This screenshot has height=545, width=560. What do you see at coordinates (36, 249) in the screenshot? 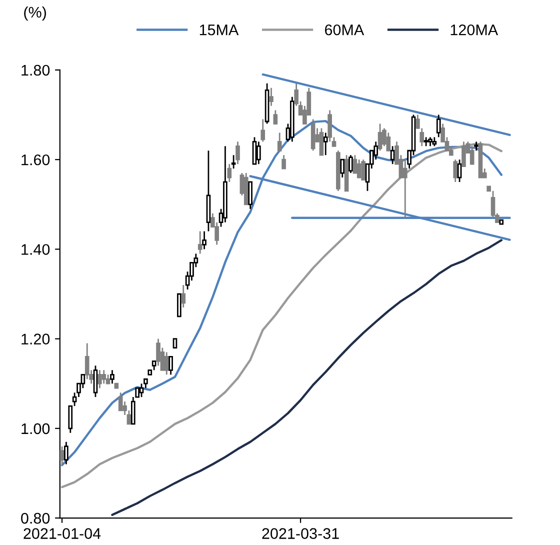
I see `y-tick-label: 1.40` at bounding box center [36, 249].